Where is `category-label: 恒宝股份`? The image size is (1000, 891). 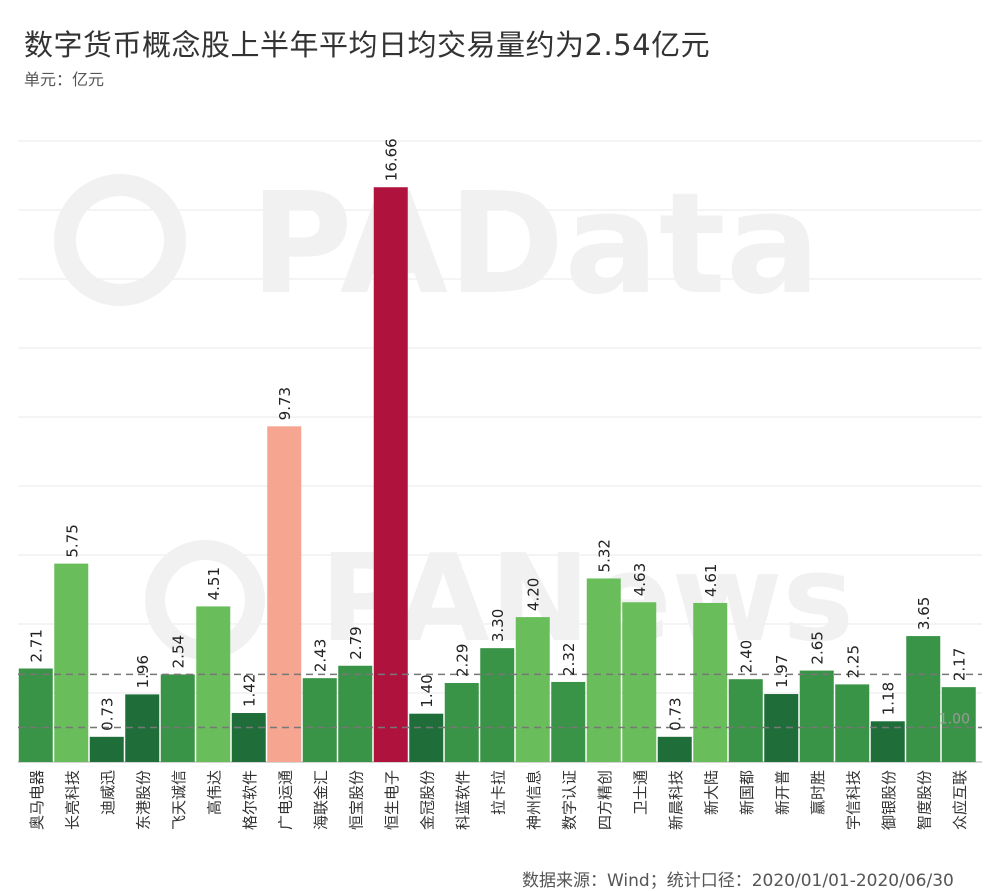
category-label: 恒宝股份 is located at coordinates (356, 800).